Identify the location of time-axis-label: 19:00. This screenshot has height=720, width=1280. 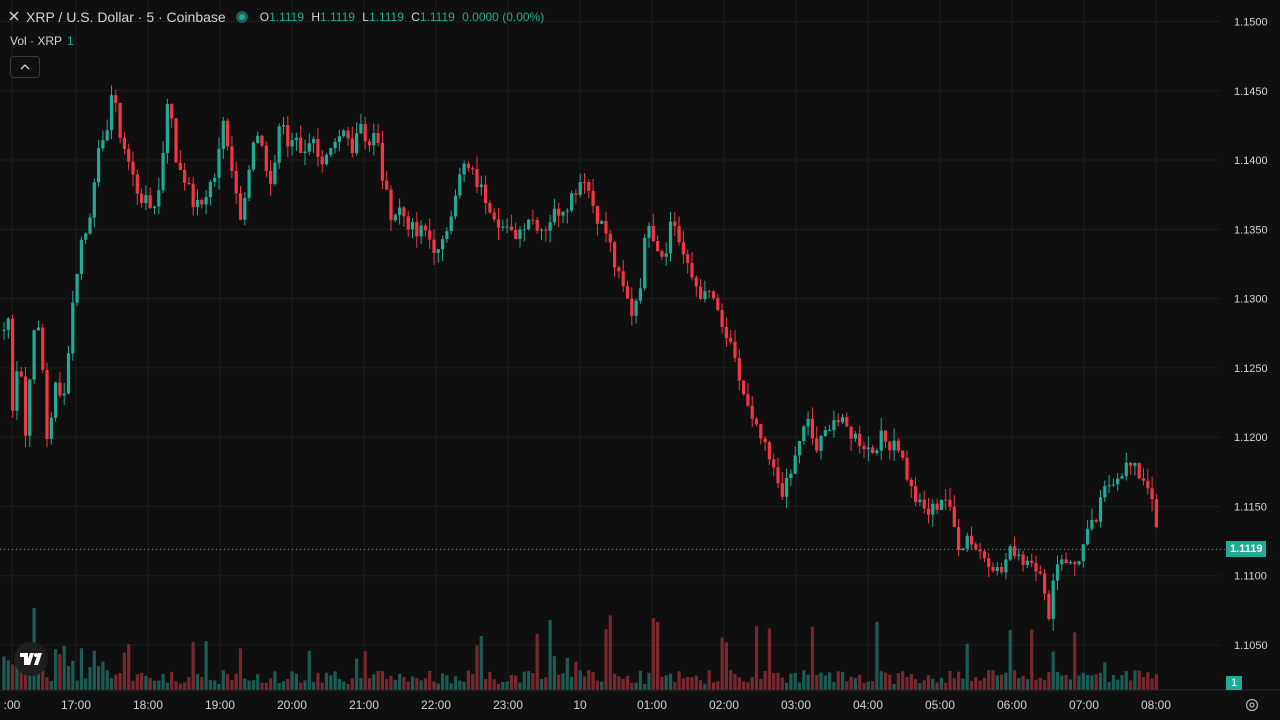
(220, 705).